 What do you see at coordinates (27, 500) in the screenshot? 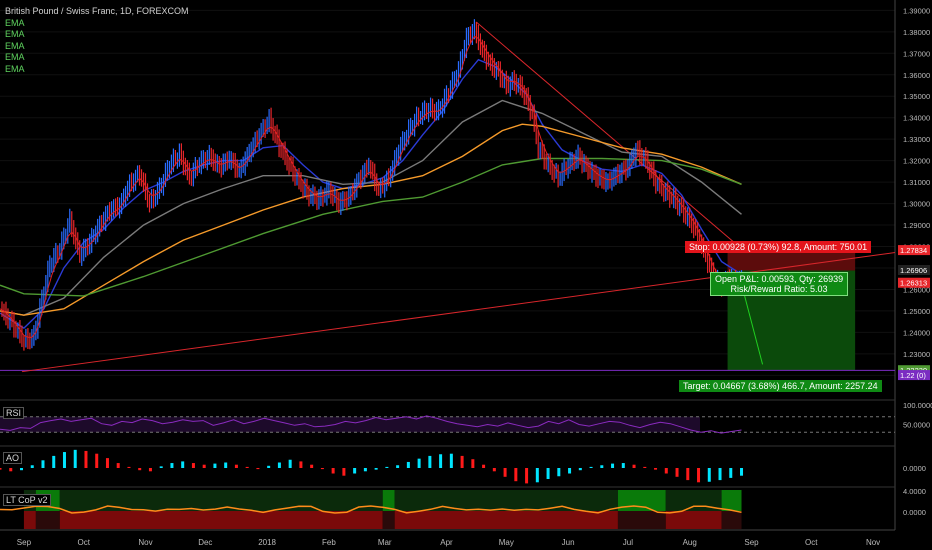
I see `lt-cop-label: LT CoP v2` at bounding box center [27, 500].